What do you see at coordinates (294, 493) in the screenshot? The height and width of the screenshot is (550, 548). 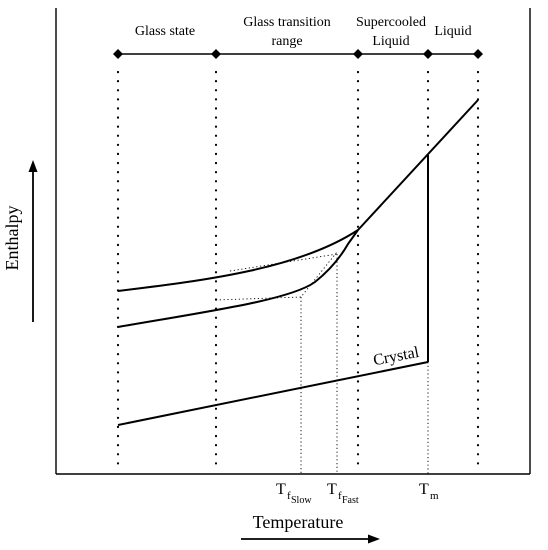 I see `tick-label-tf-slow: T f Slow` at bounding box center [294, 493].